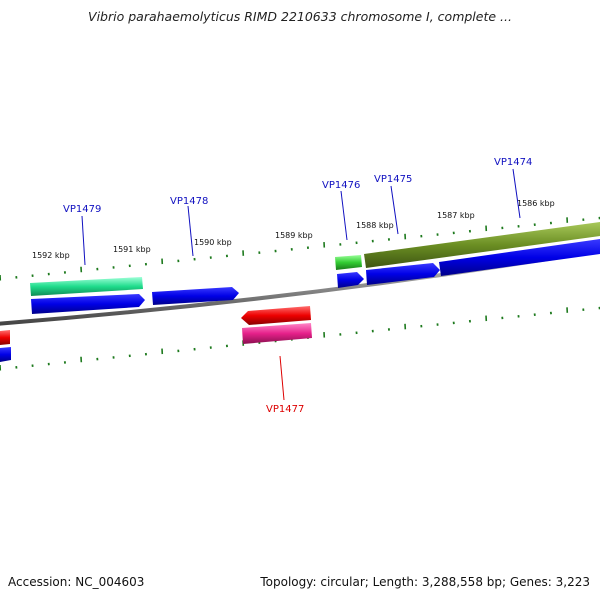  I want to click on gene-feature-vp1474, so click(482, 245).